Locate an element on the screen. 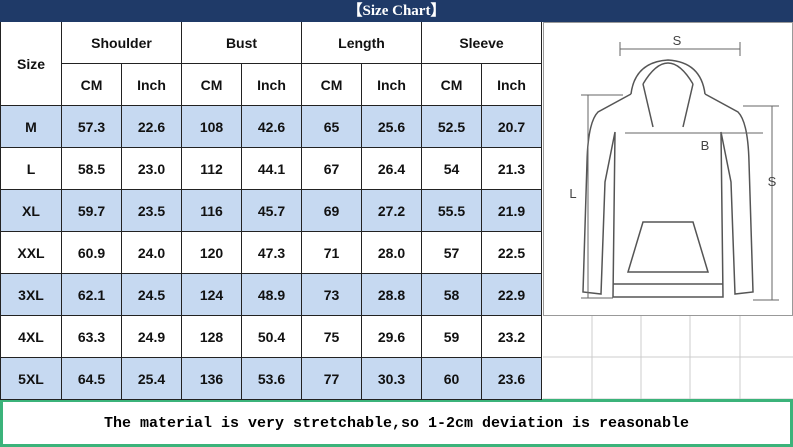  measure-cell: 23.2 is located at coordinates (512, 337).